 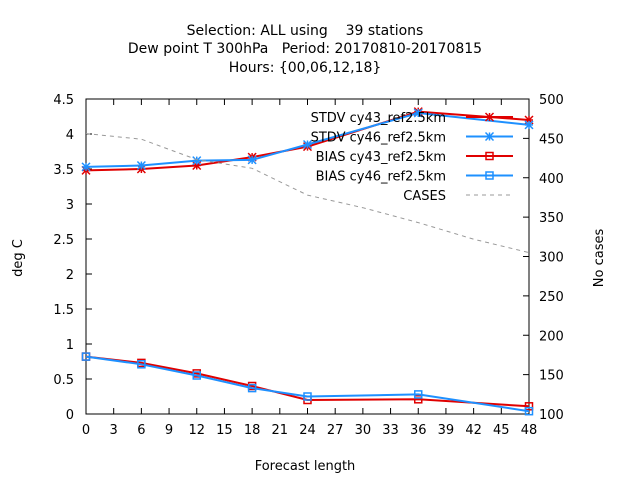 I want to click on legend-label: STDV cy43_ref2.5km, so click(x=378, y=118).